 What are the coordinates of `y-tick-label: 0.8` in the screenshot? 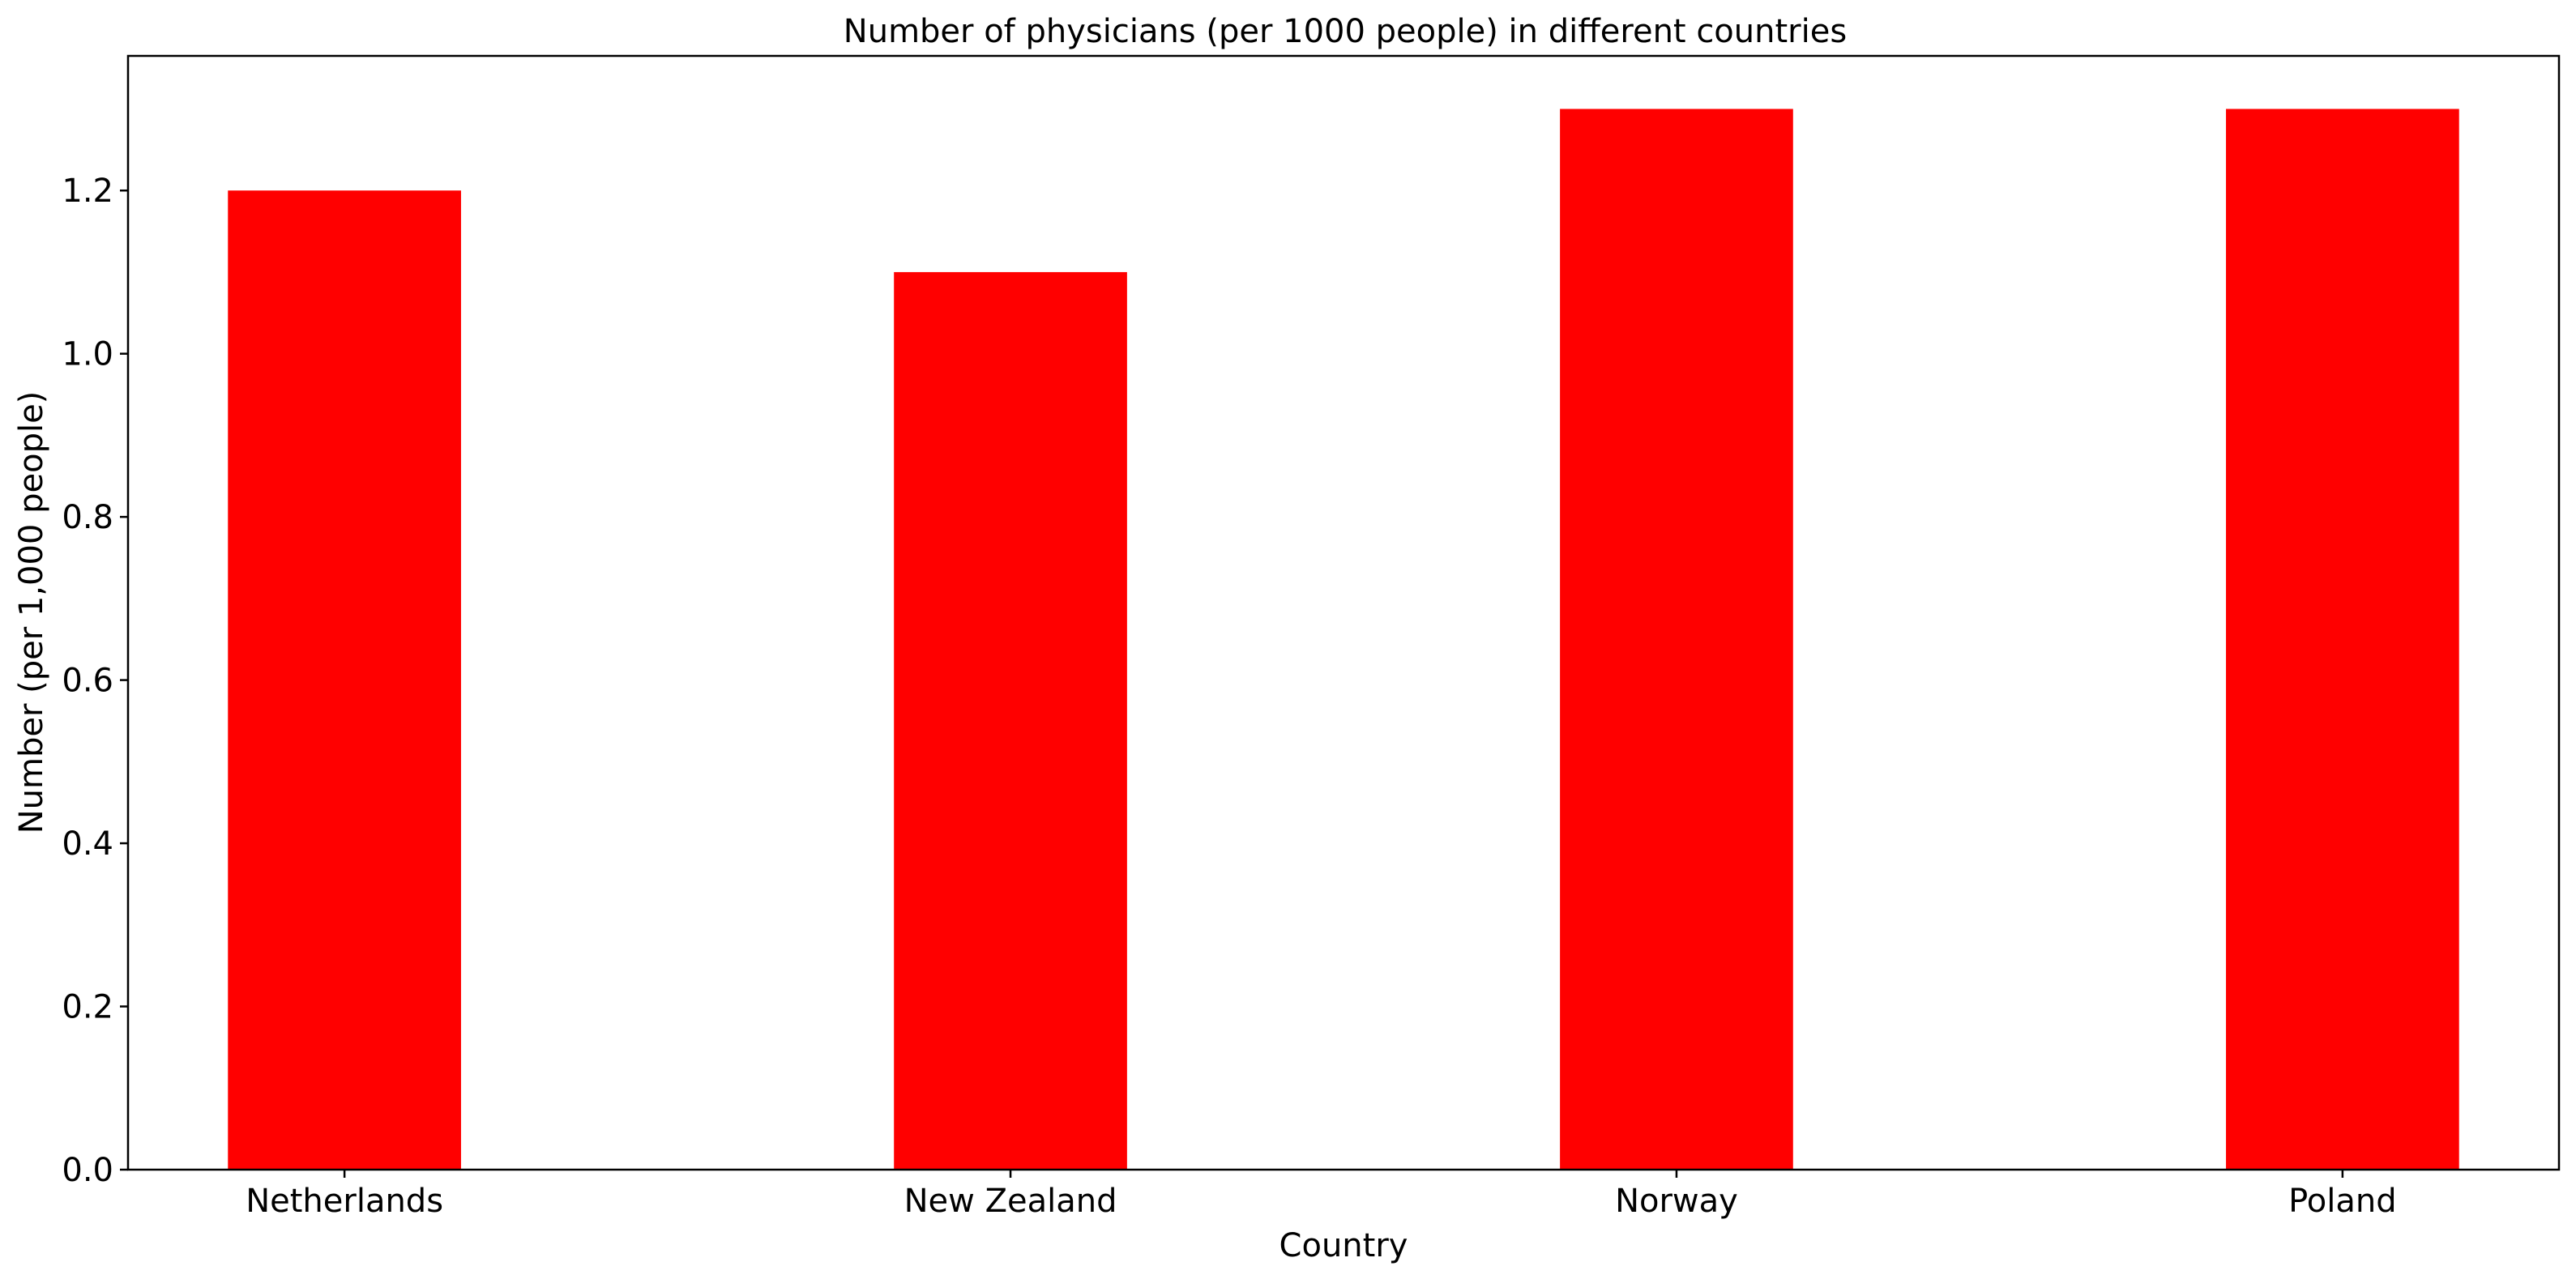 It's located at (87, 517).